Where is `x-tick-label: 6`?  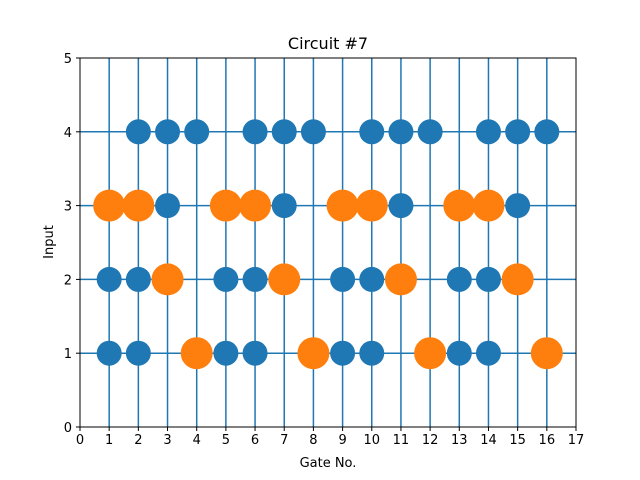
x-tick-label: 6 is located at coordinates (255, 440).